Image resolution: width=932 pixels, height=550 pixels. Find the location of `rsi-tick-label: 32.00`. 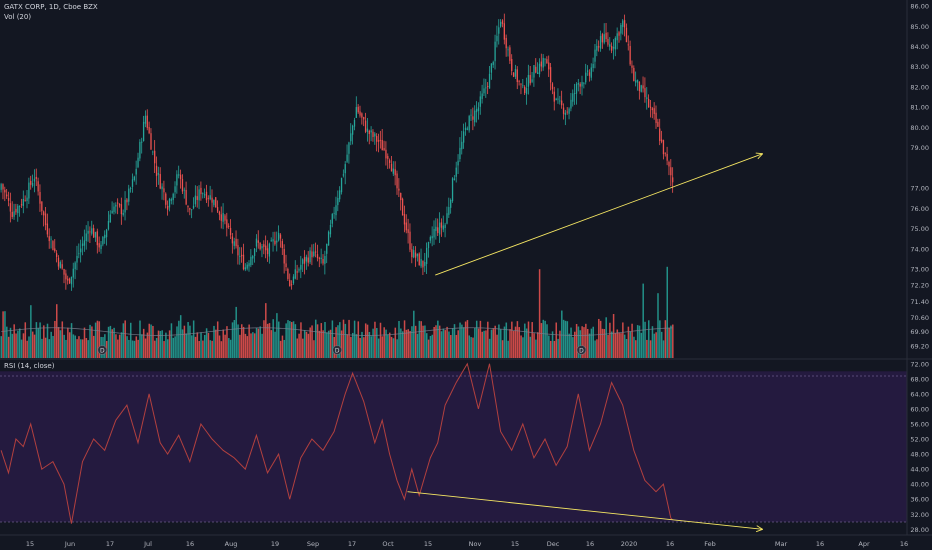

rsi-tick-label: 32.00 is located at coordinates (919, 515).